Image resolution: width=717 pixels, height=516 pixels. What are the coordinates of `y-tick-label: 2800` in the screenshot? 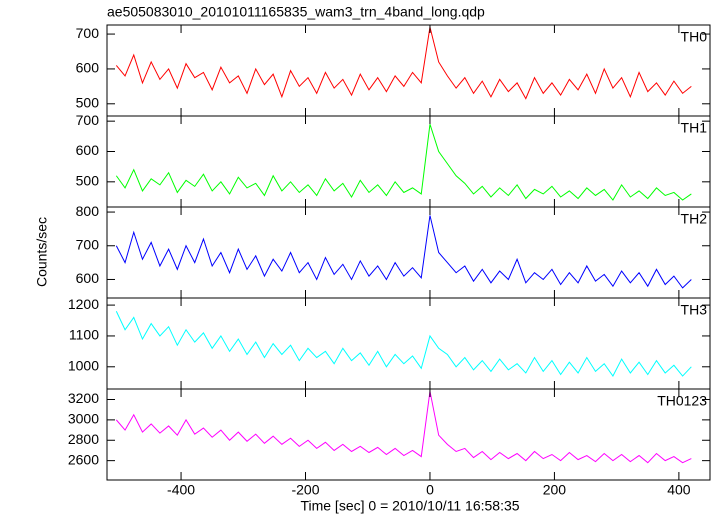 It's located at (83, 439).